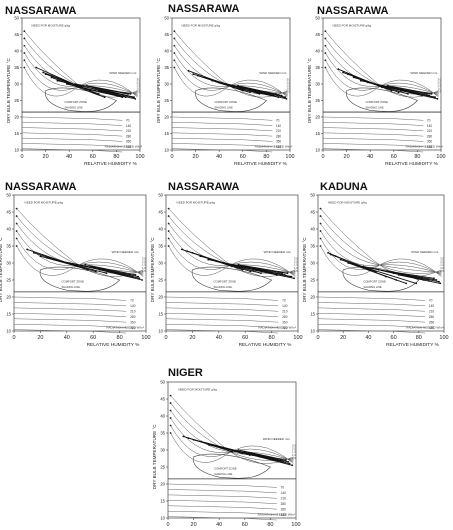 Image resolution: width=453 pixels, height=530 pixels. Describe the element at coordinates (285, 328) in the screenshot. I see `radiation-value-label: 420` at that location.